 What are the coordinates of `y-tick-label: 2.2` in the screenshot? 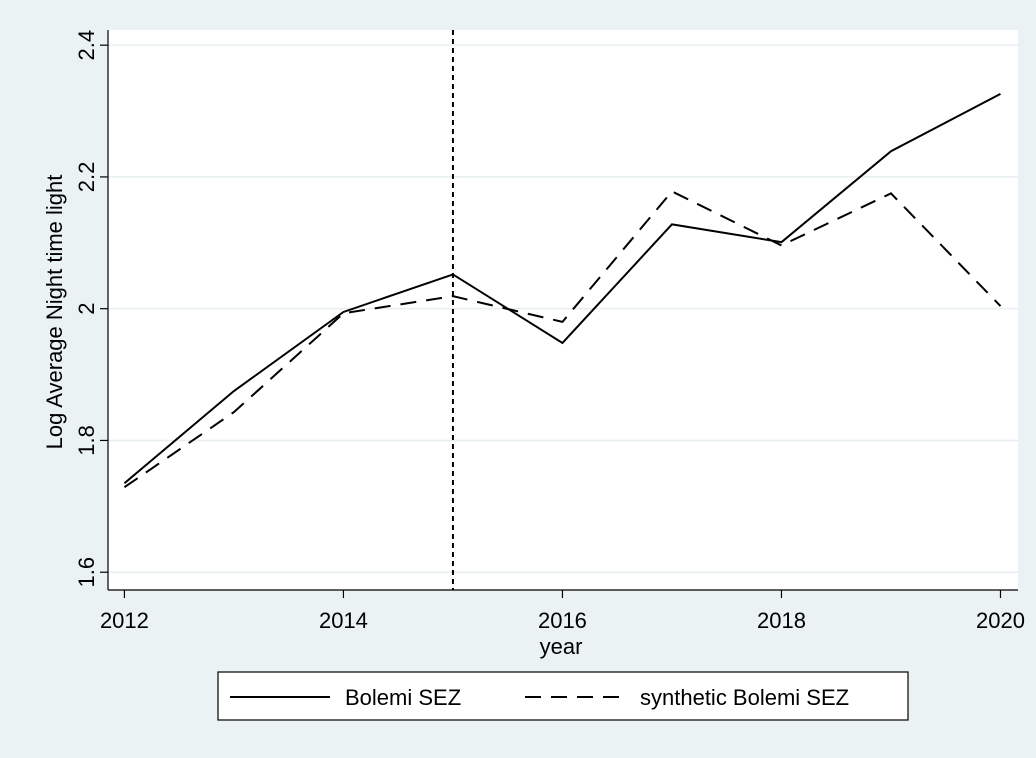 It's located at (86, 177).